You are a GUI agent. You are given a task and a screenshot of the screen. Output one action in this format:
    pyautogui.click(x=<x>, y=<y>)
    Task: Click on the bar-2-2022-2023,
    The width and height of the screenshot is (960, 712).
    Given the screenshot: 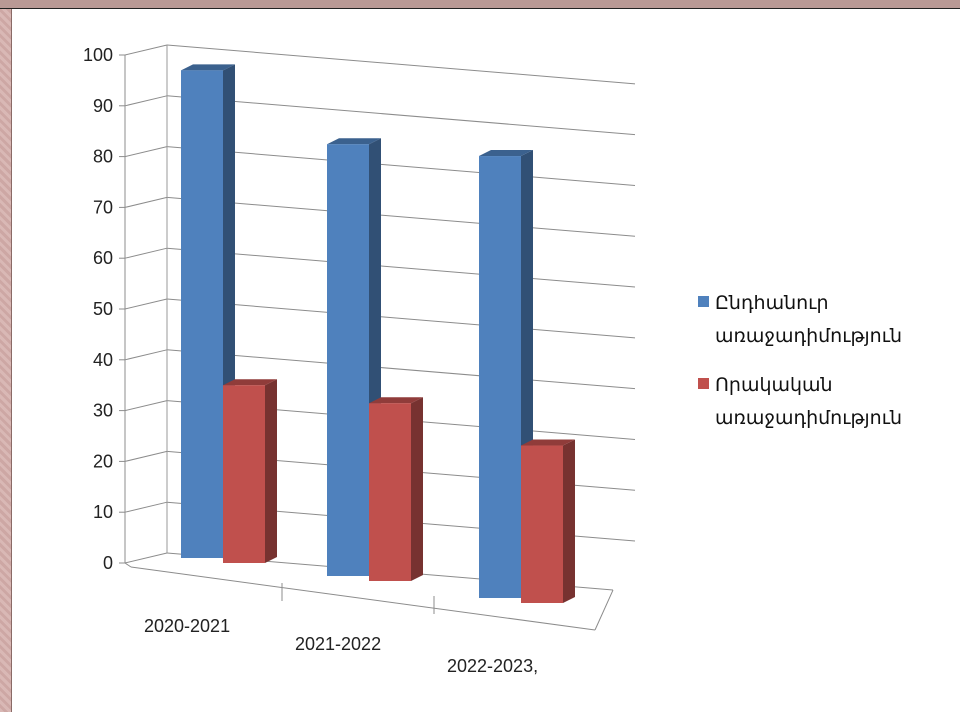 What is the action you would take?
    pyautogui.click(x=548, y=521)
    